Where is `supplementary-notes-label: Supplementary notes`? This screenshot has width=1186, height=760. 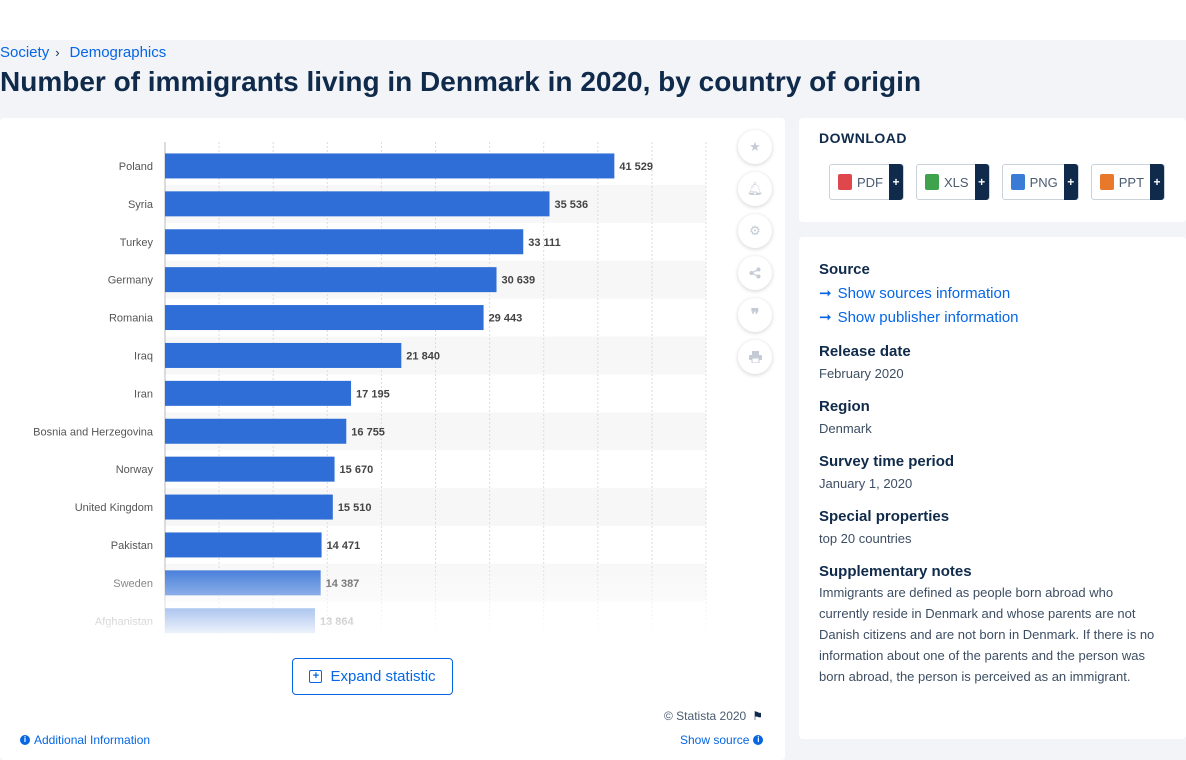
supplementary-notes-label: Supplementary notes is located at coordinates (895, 571).